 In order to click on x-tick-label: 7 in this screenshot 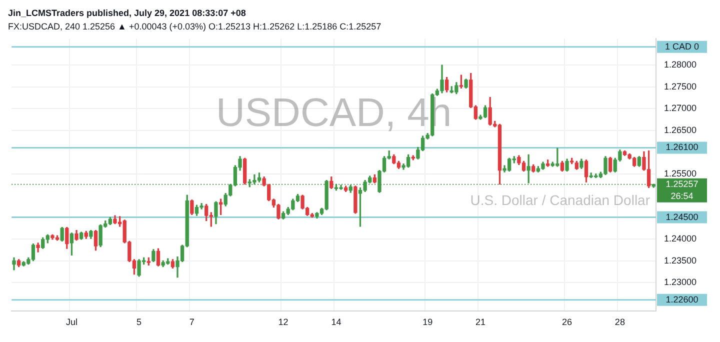, I will do `click(191, 322)`.